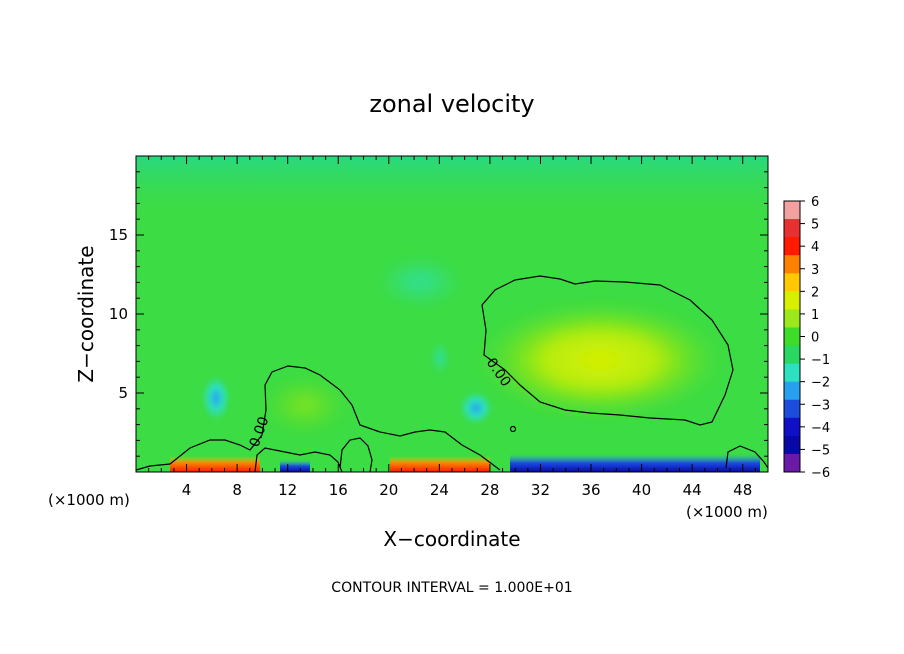  I want to click on colorbar-label: 4, so click(815, 247).